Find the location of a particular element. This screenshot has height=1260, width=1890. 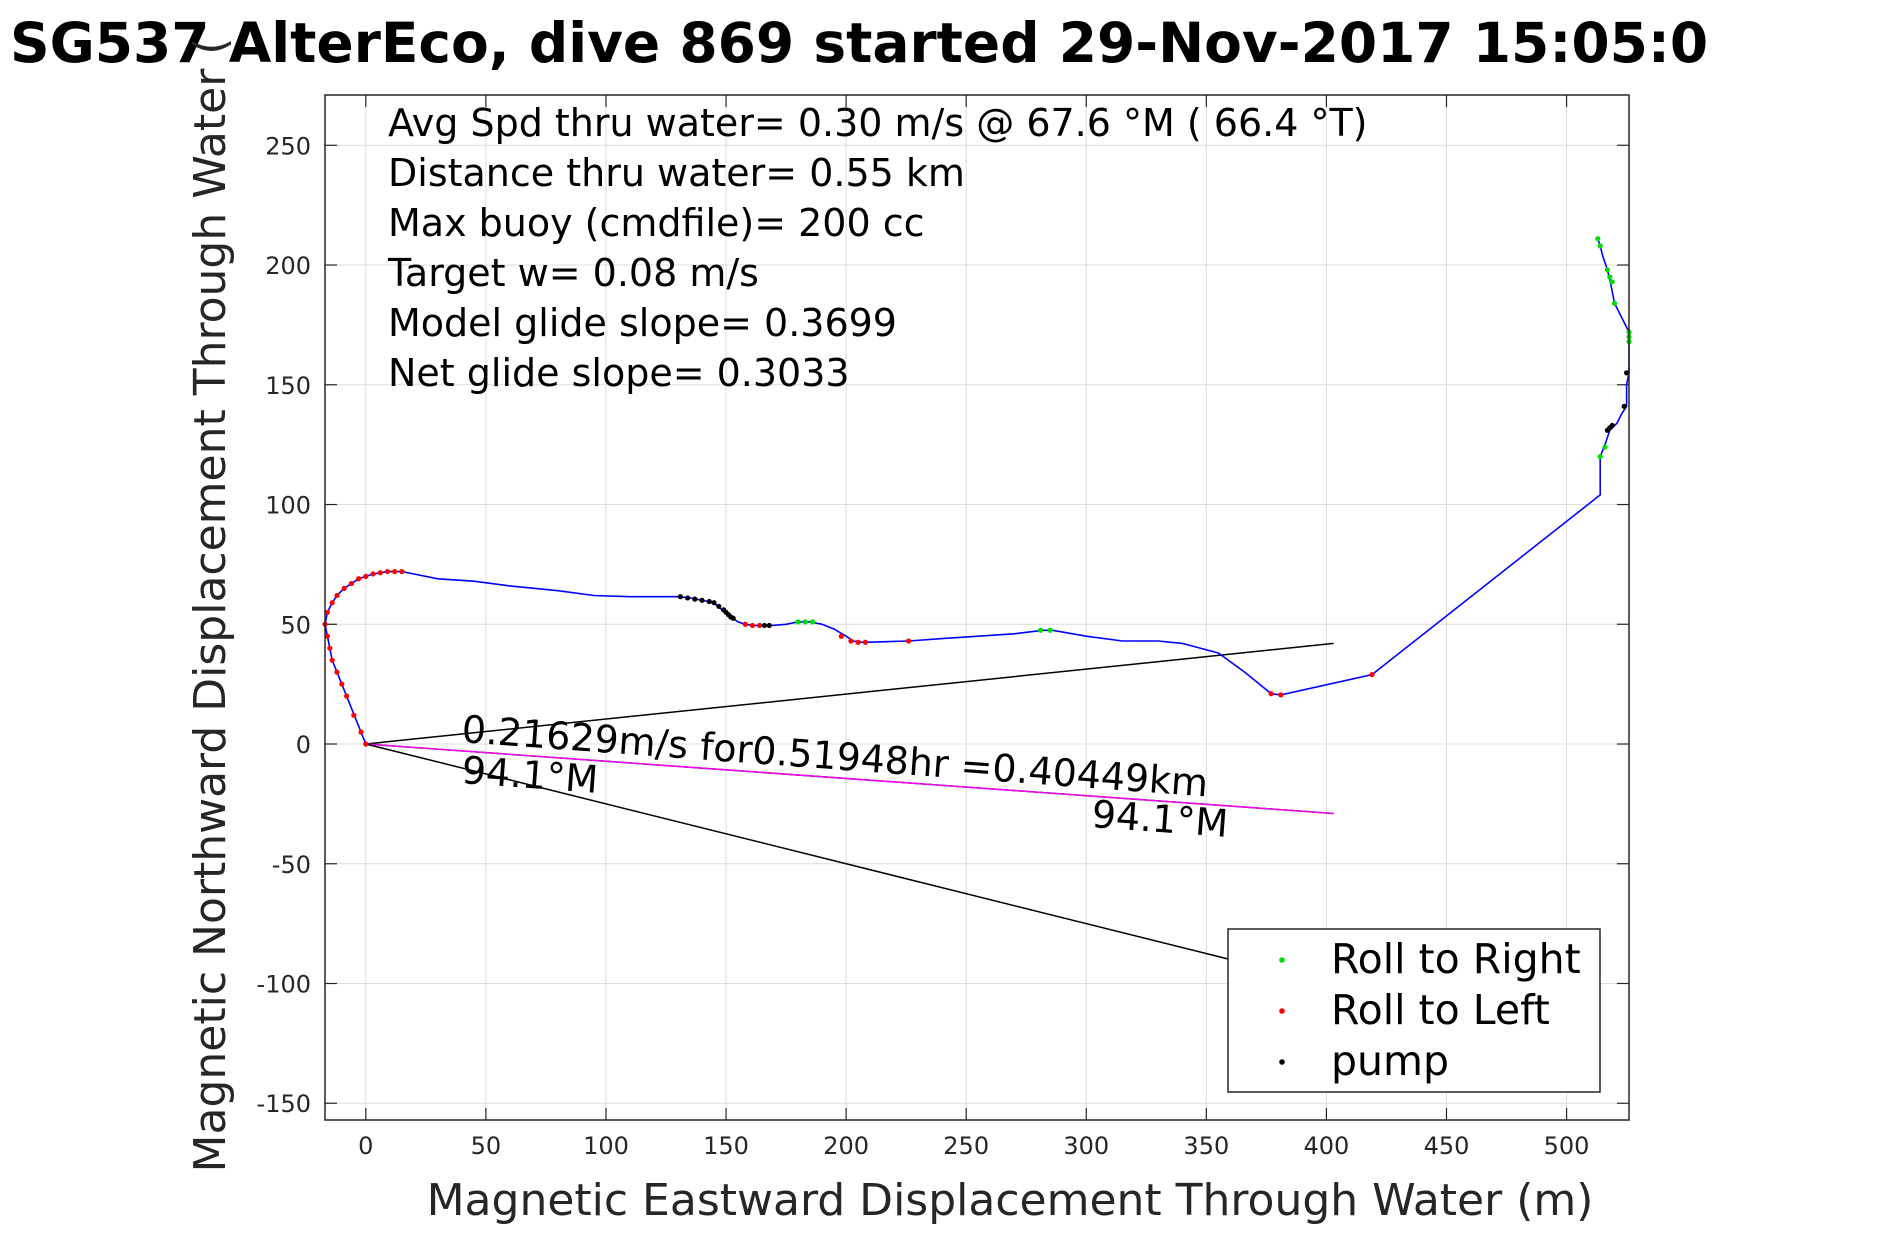

info-line-distance: Distance thru water= 0.55 km is located at coordinates (676, 173).